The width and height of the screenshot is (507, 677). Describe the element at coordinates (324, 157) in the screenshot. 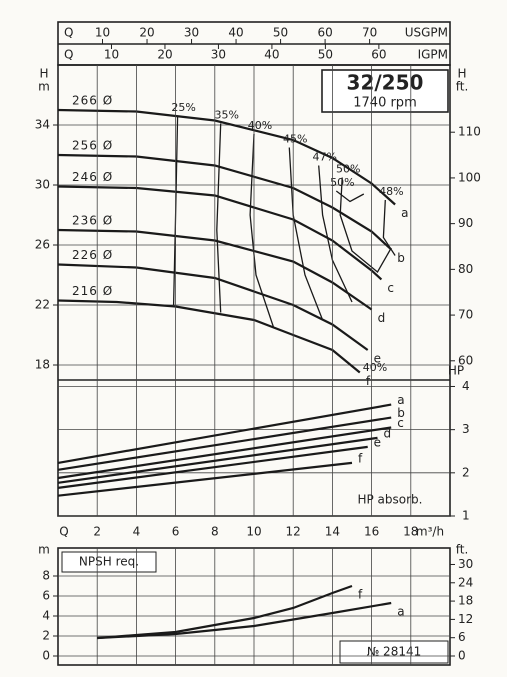

I see `efficiency-label: 47%` at that location.